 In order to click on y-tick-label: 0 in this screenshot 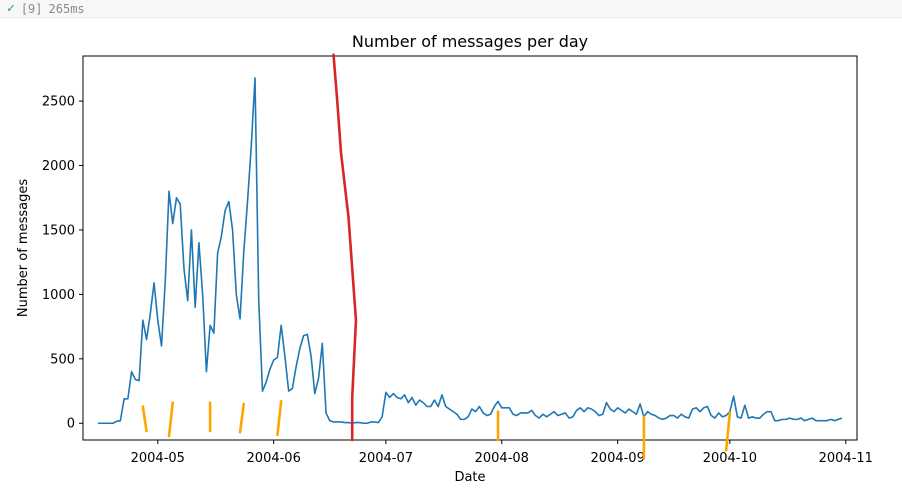, I will do `click(71, 424)`.